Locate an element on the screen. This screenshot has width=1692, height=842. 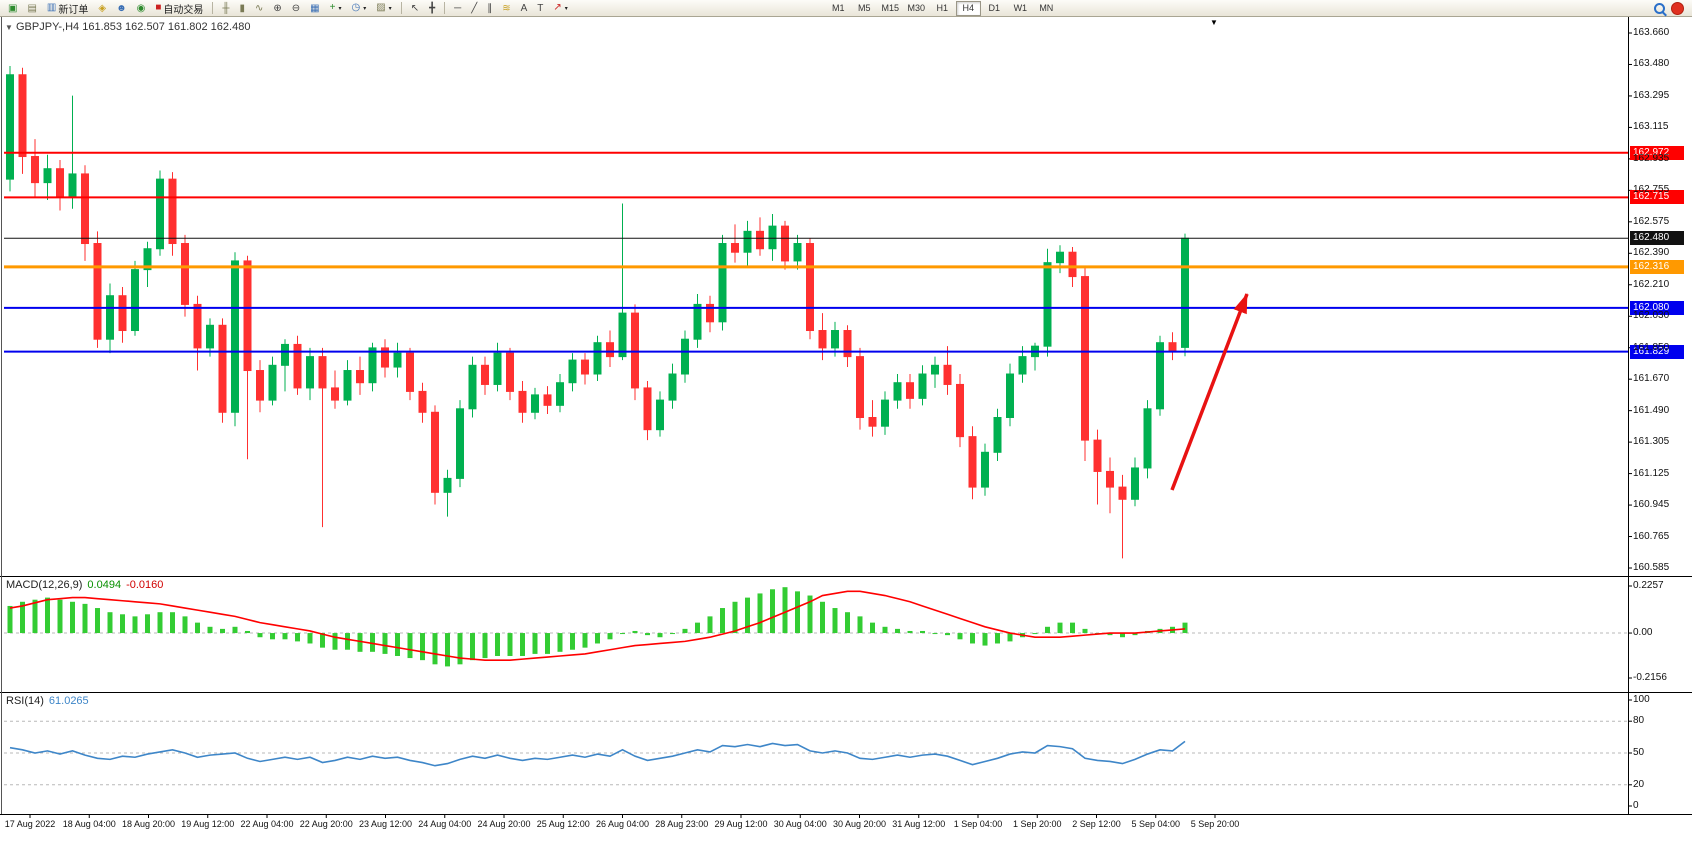
periods-button: ◷ ▾ is located at coordinates (358, 8).